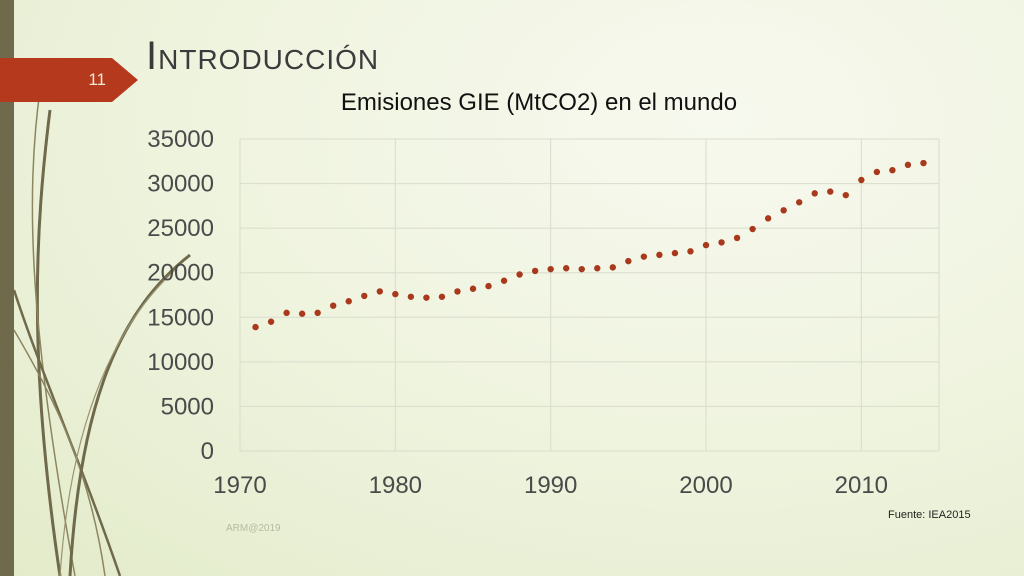  Describe the element at coordinates (180, 317) in the screenshot. I see `y-tick-label: 15000` at that location.